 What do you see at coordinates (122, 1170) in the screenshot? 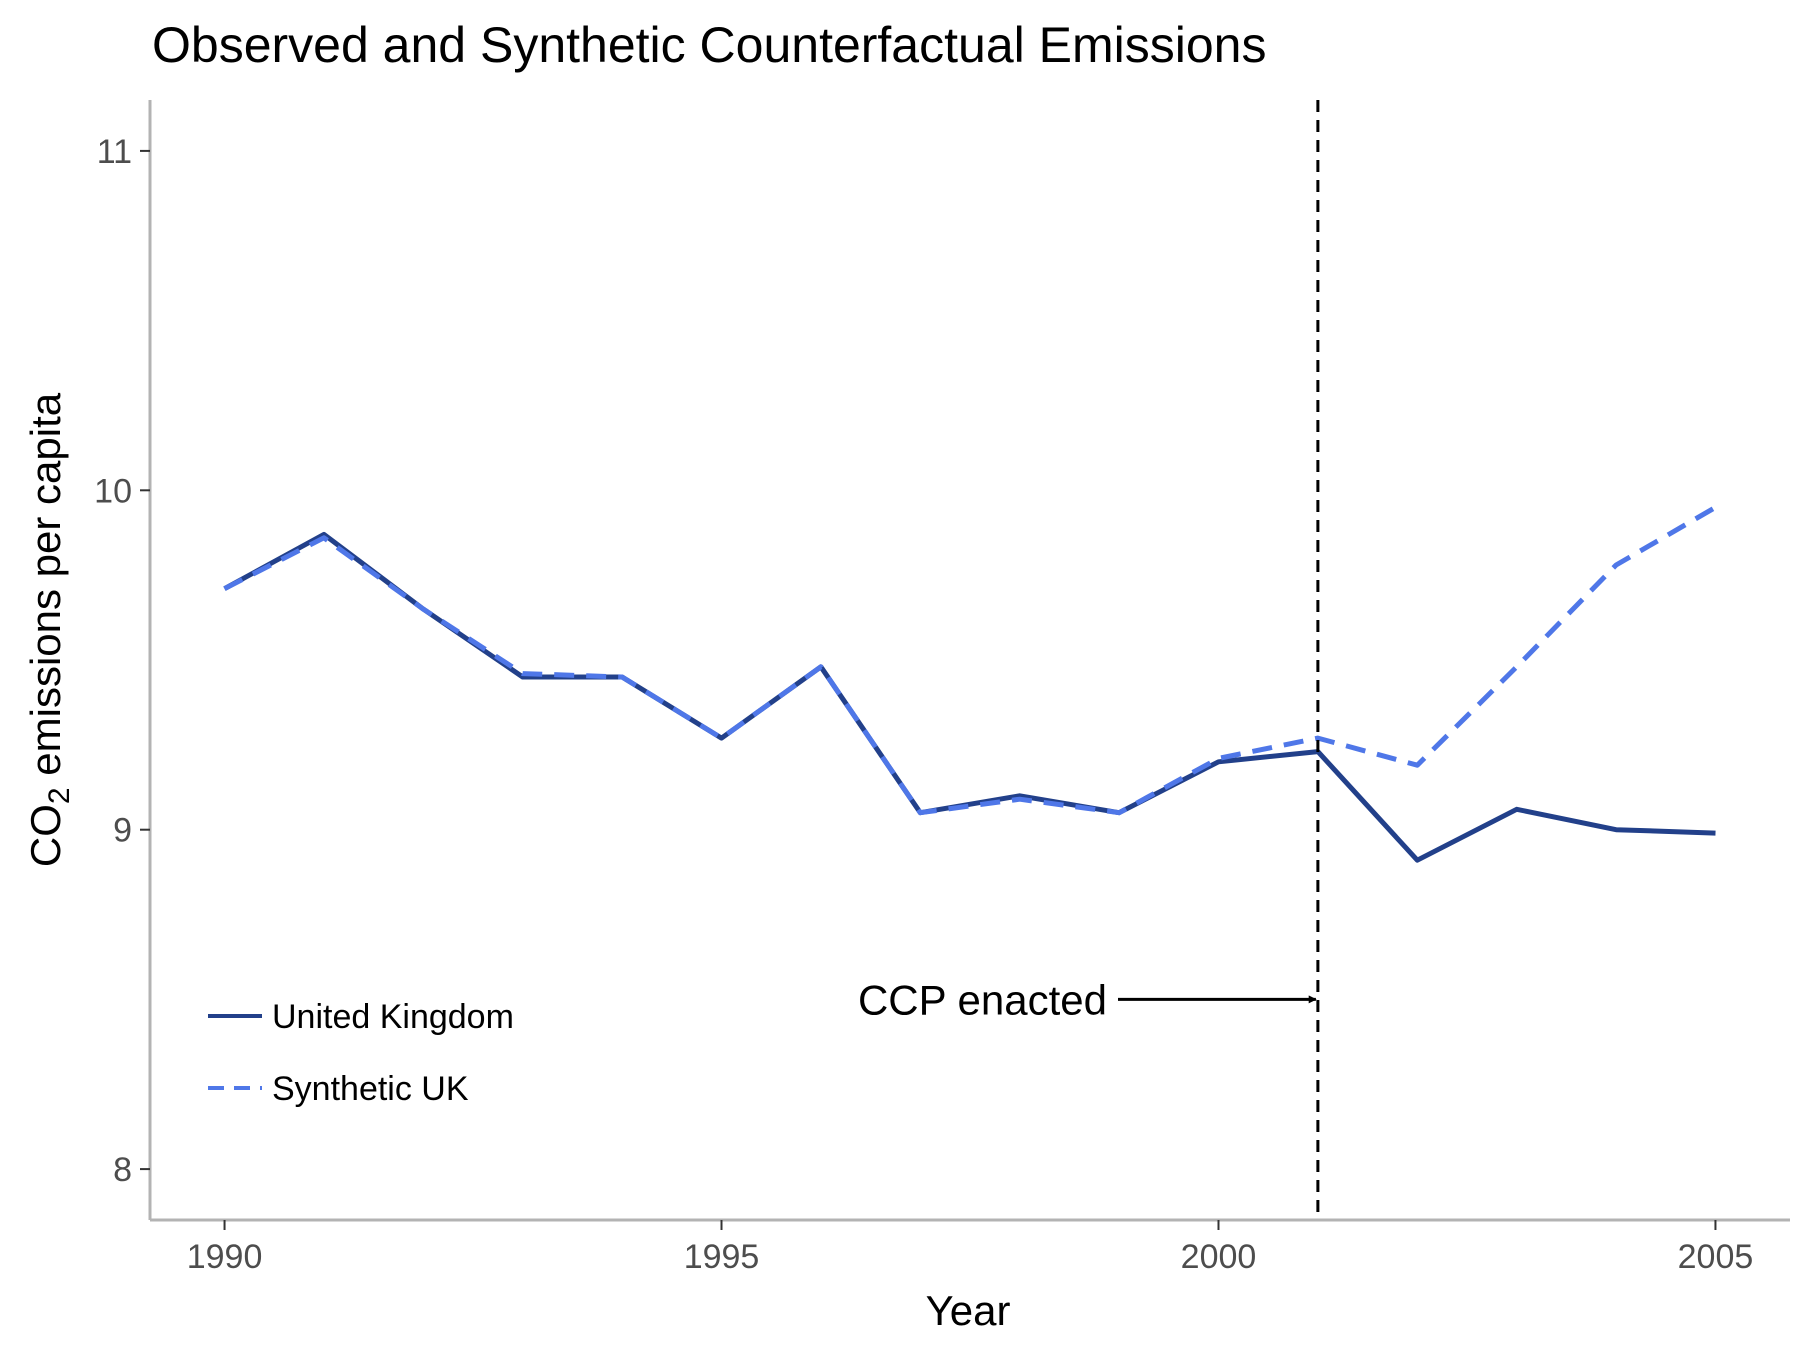
I see `y-tick-label: 8` at bounding box center [122, 1170].